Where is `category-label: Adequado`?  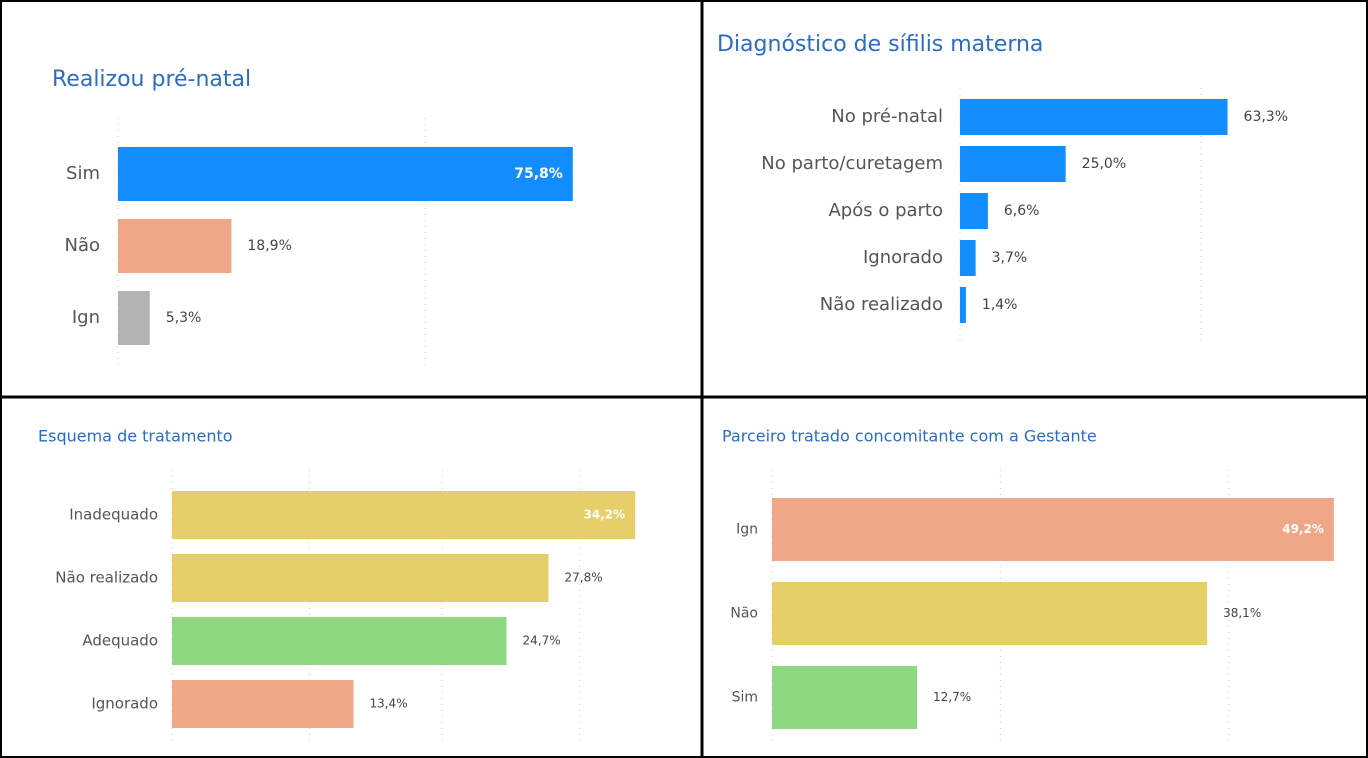 category-label: Adequado is located at coordinates (120, 641).